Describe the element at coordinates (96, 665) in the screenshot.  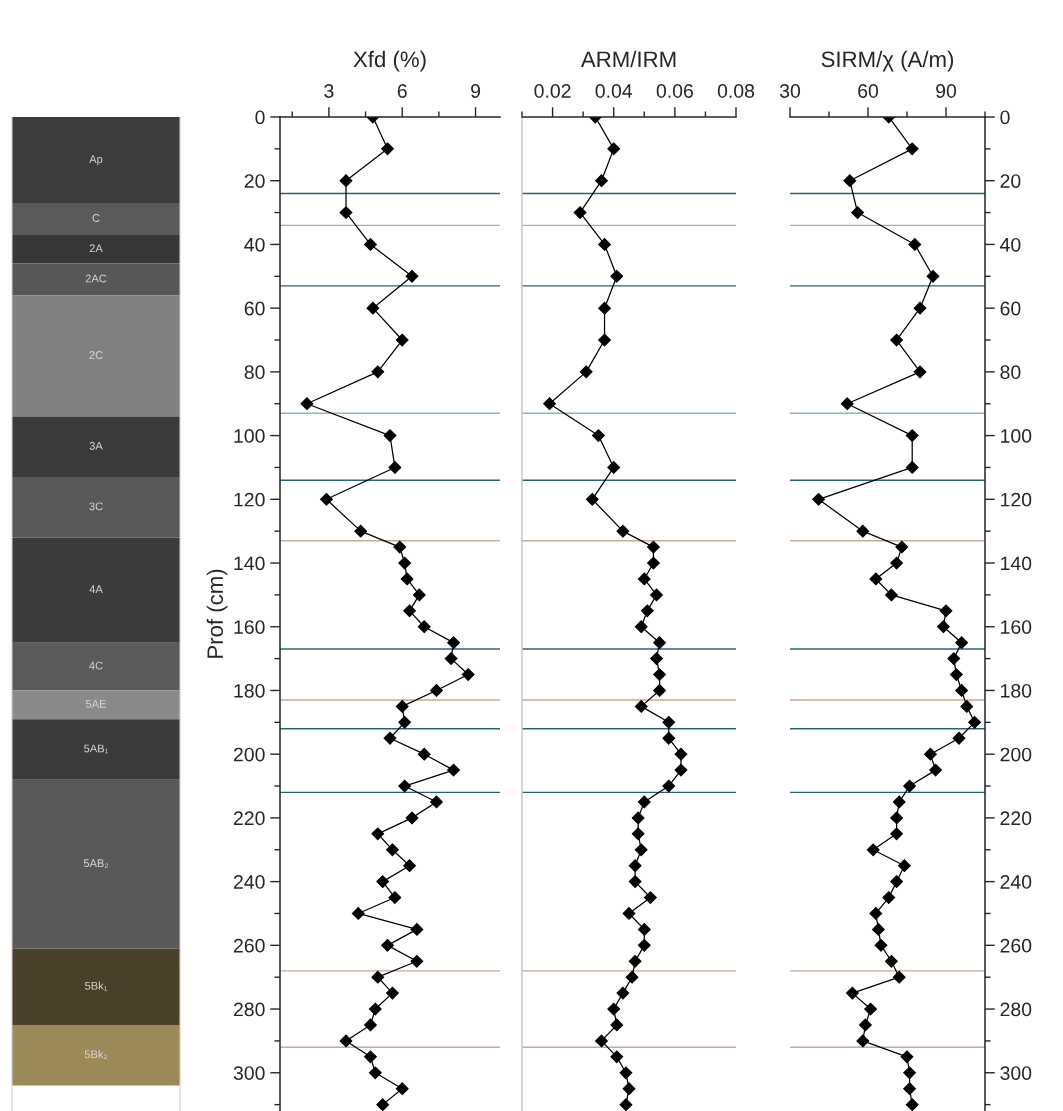
I see `series-label: 4C` at that location.